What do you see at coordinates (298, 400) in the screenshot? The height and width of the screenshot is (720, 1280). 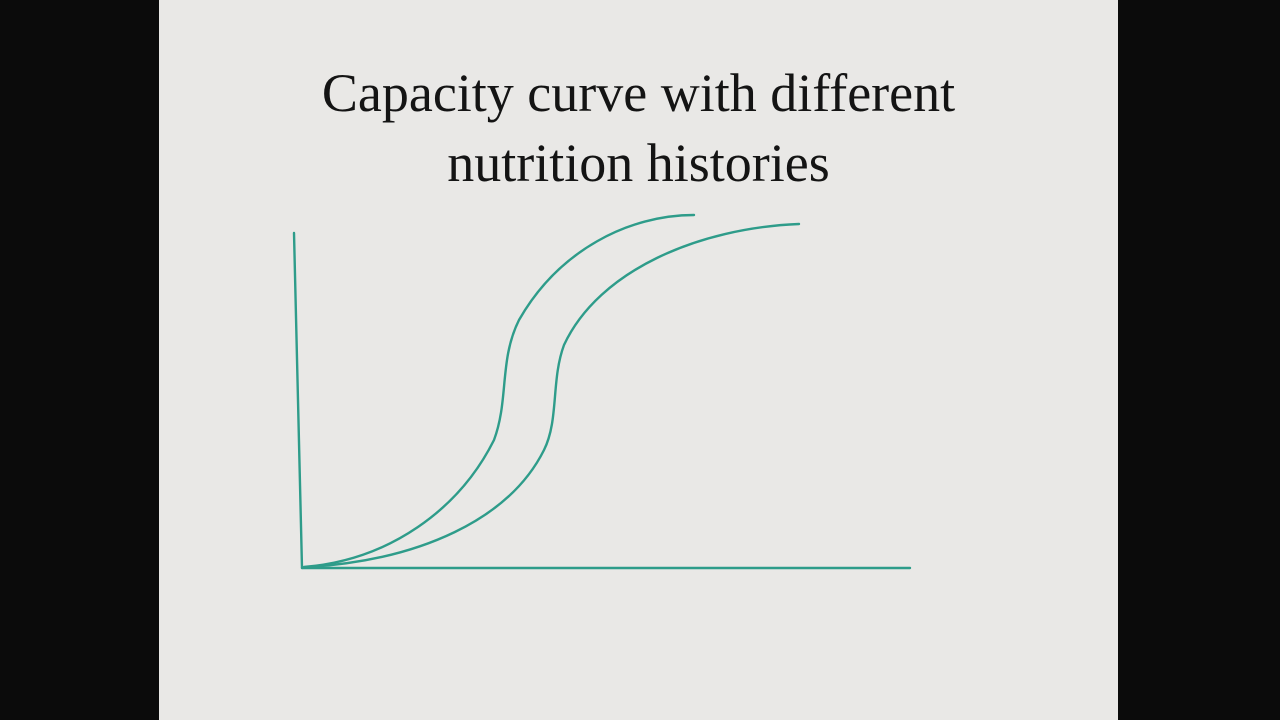 I see `y-axis` at bounding box center [298, 400].